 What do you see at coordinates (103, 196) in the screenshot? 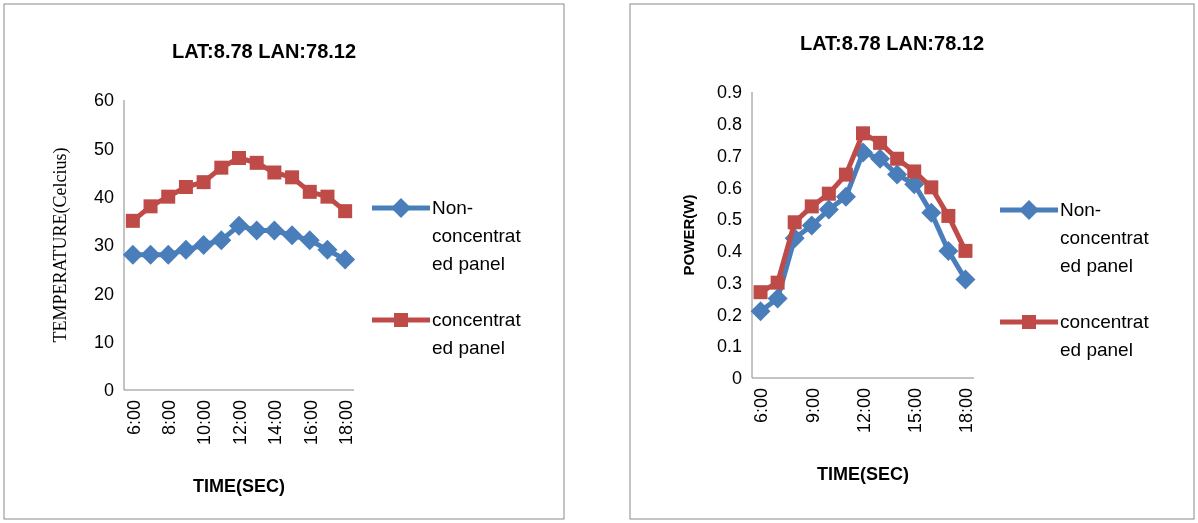
I see `y-tick-label: 40` at bounding box center [103, 196].